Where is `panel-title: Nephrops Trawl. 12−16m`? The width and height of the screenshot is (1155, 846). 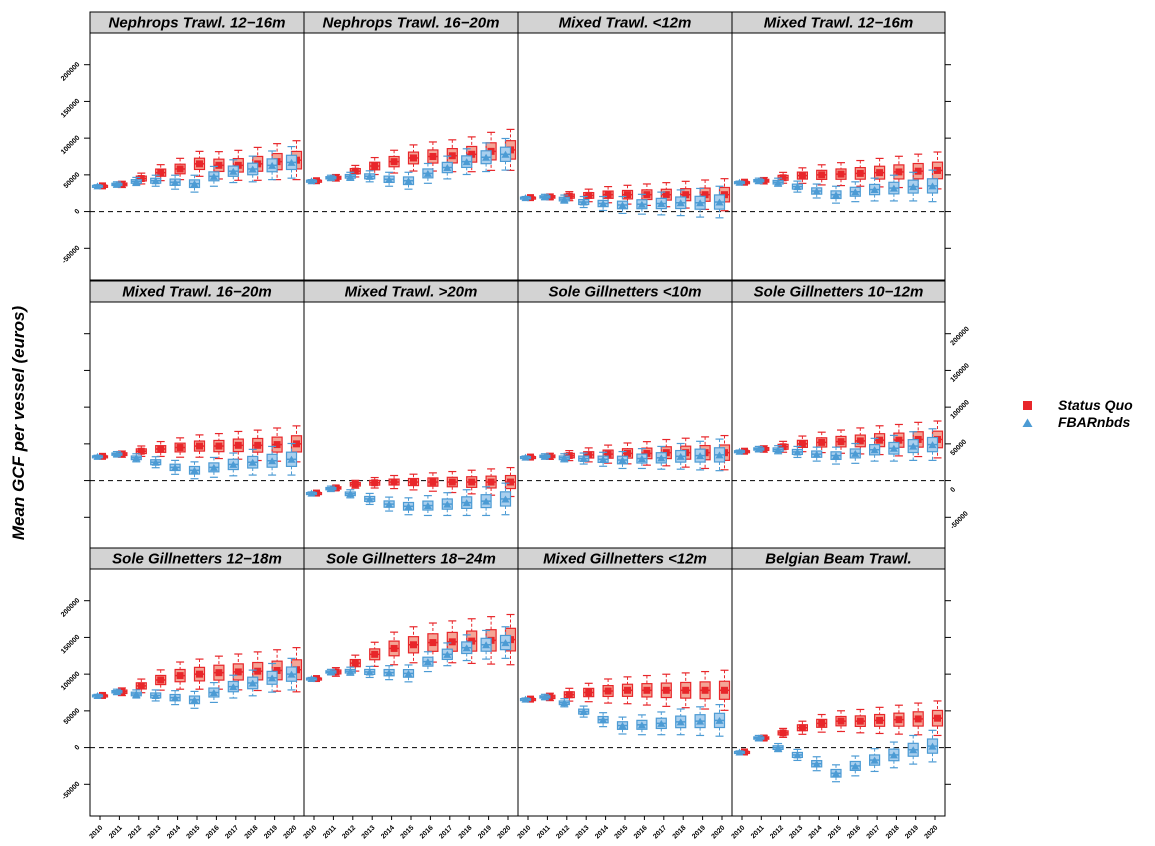
panel-title: Nephrops Trawl. 12−16m is located at coordinates (197, 23).